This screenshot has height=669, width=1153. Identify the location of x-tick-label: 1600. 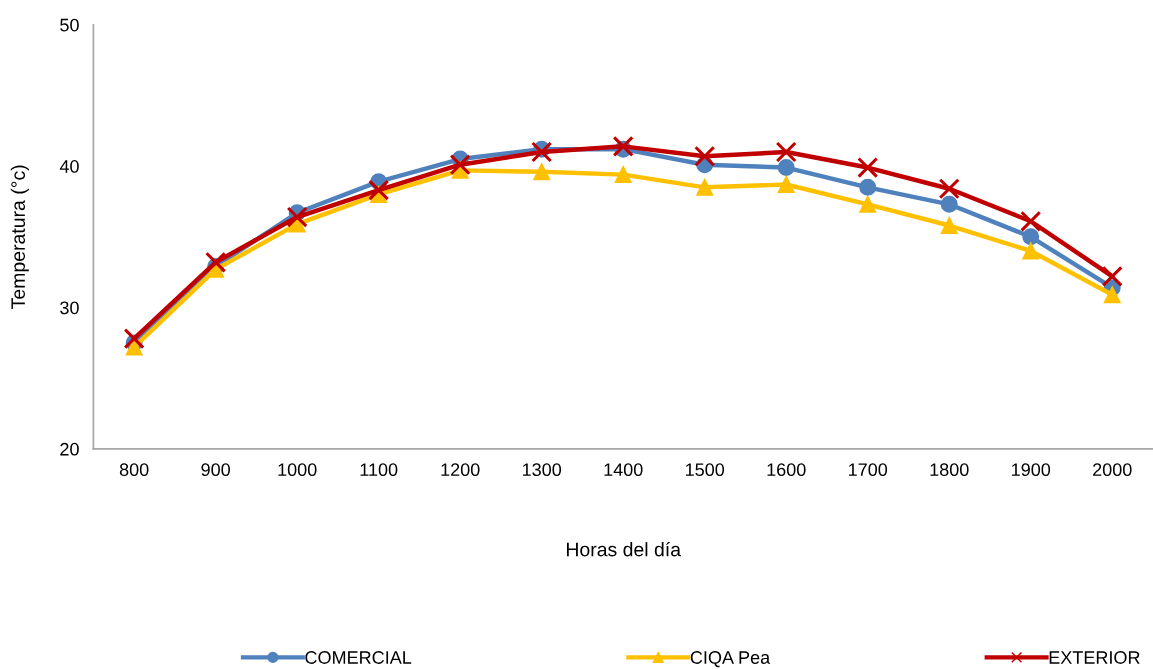
(786, 470).